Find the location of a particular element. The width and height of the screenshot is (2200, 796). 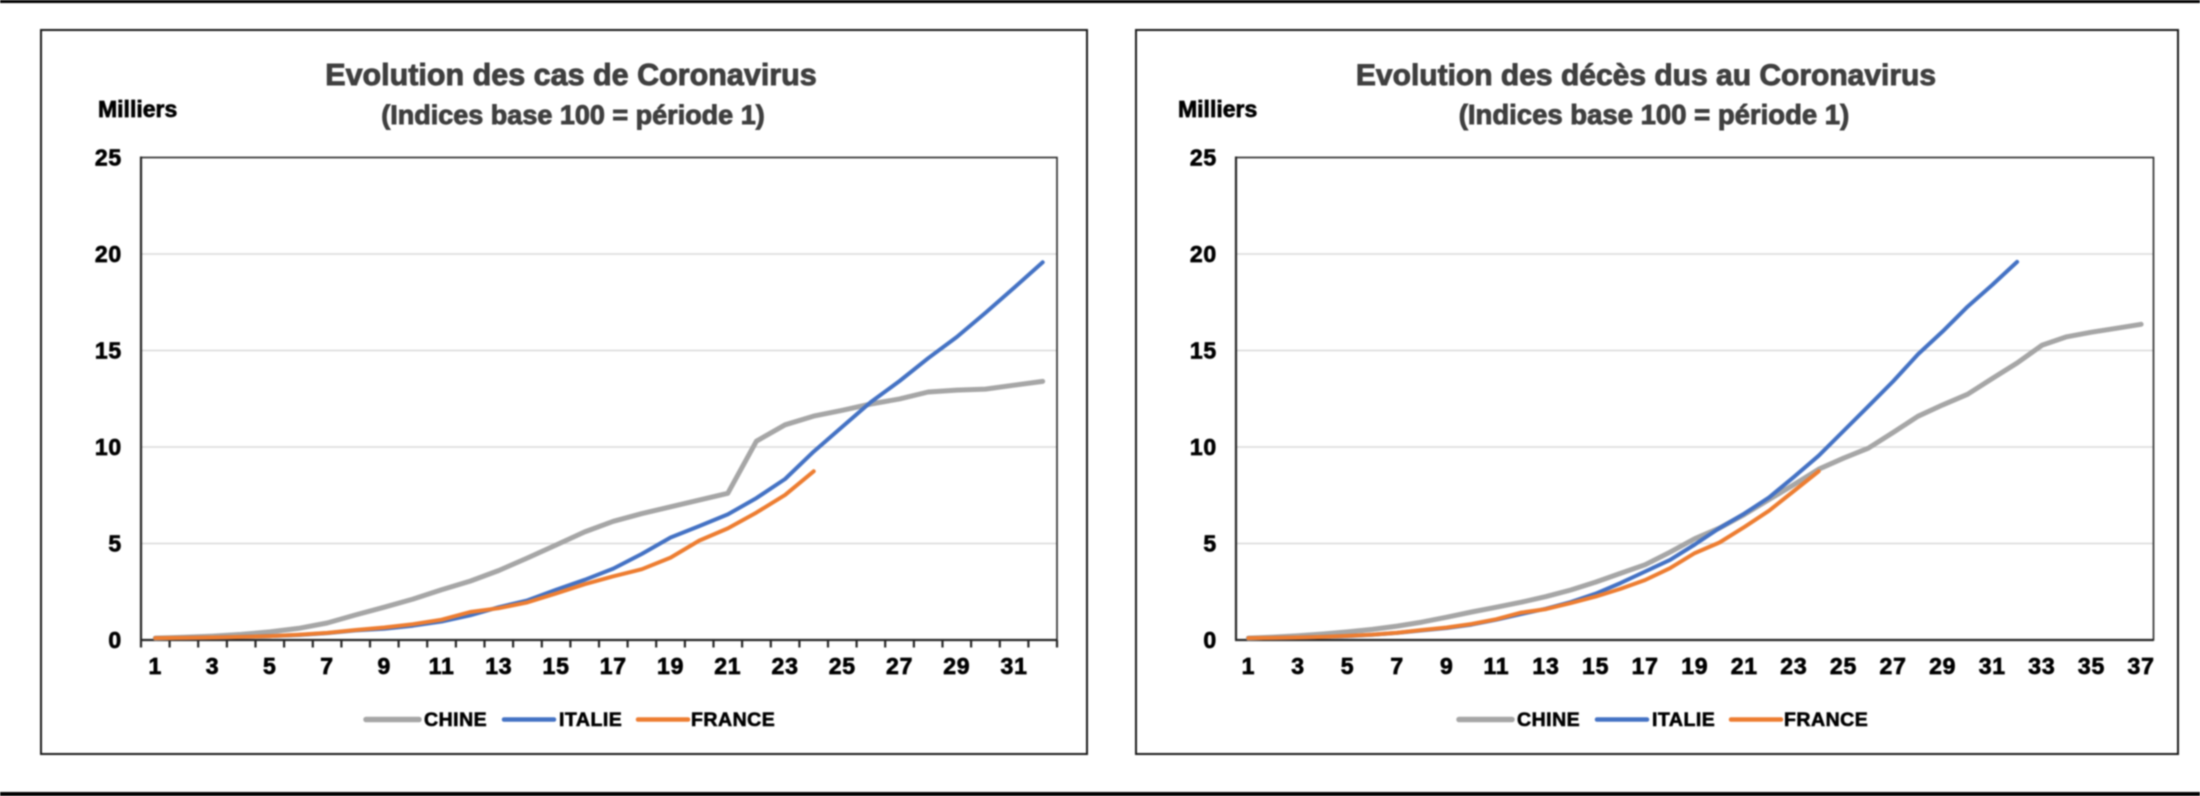

svg-text:Evolution des décès dus au Cor: Evolution des décès dus au Coronavirus is located at coordinates (1646, 75).